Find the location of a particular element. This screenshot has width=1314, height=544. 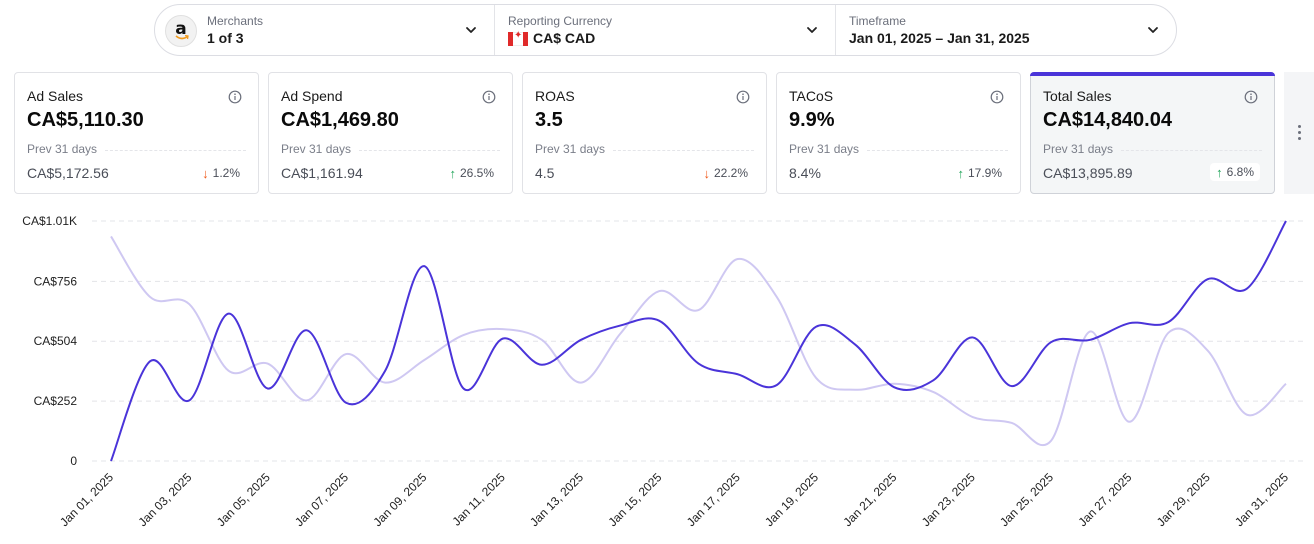

x-tick-label: Jan 17, 2025 is located at coordinates (713, 499).